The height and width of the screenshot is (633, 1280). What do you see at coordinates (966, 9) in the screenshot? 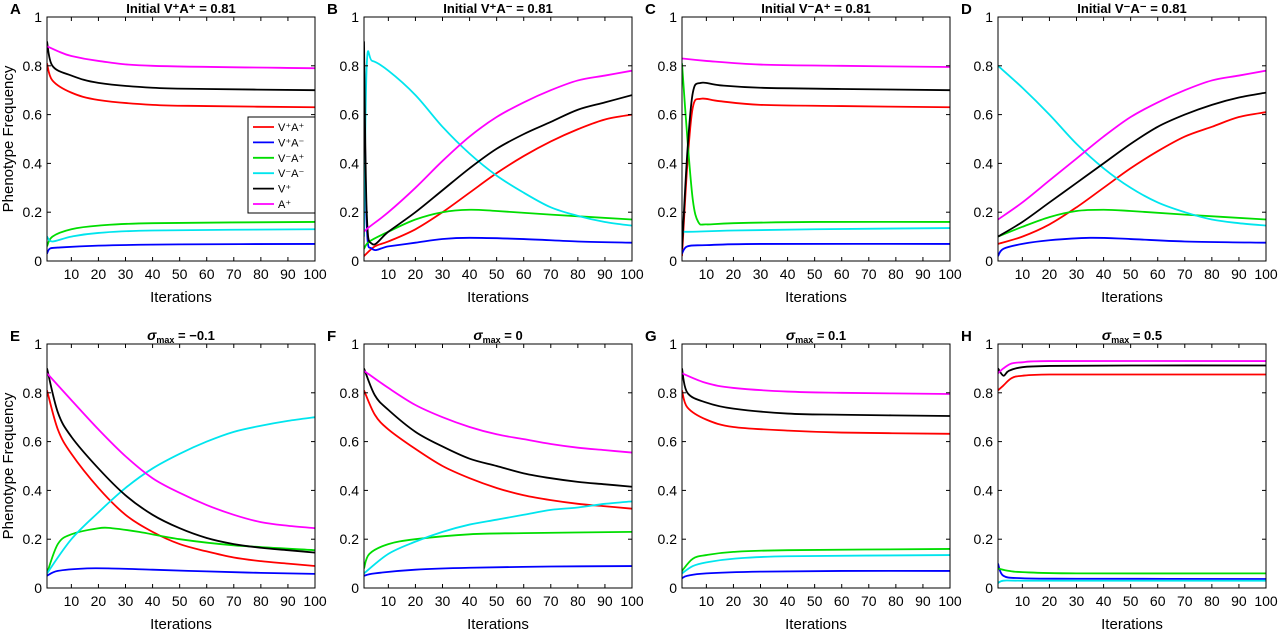
I see `panel-letter: D` at bounding box center [966, 9].